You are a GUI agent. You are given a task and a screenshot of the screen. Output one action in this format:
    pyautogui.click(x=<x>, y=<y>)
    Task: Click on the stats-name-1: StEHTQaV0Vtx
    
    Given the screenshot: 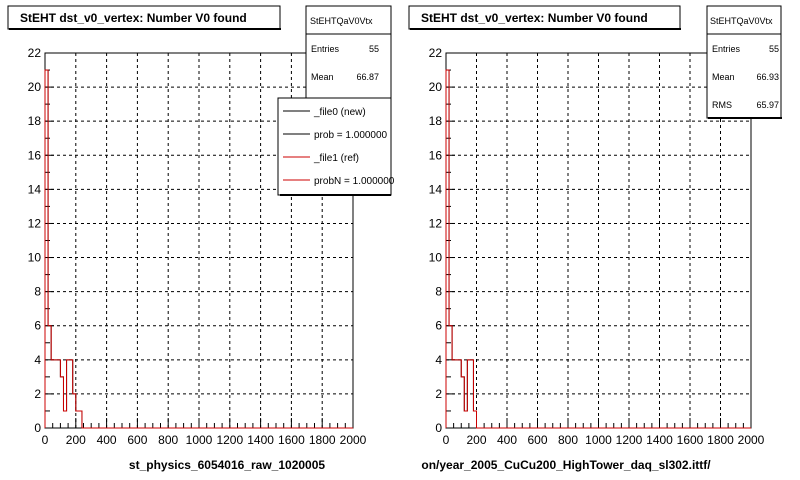 What is the action you would take?
    pyautogui.click(x=341, y=21)
    